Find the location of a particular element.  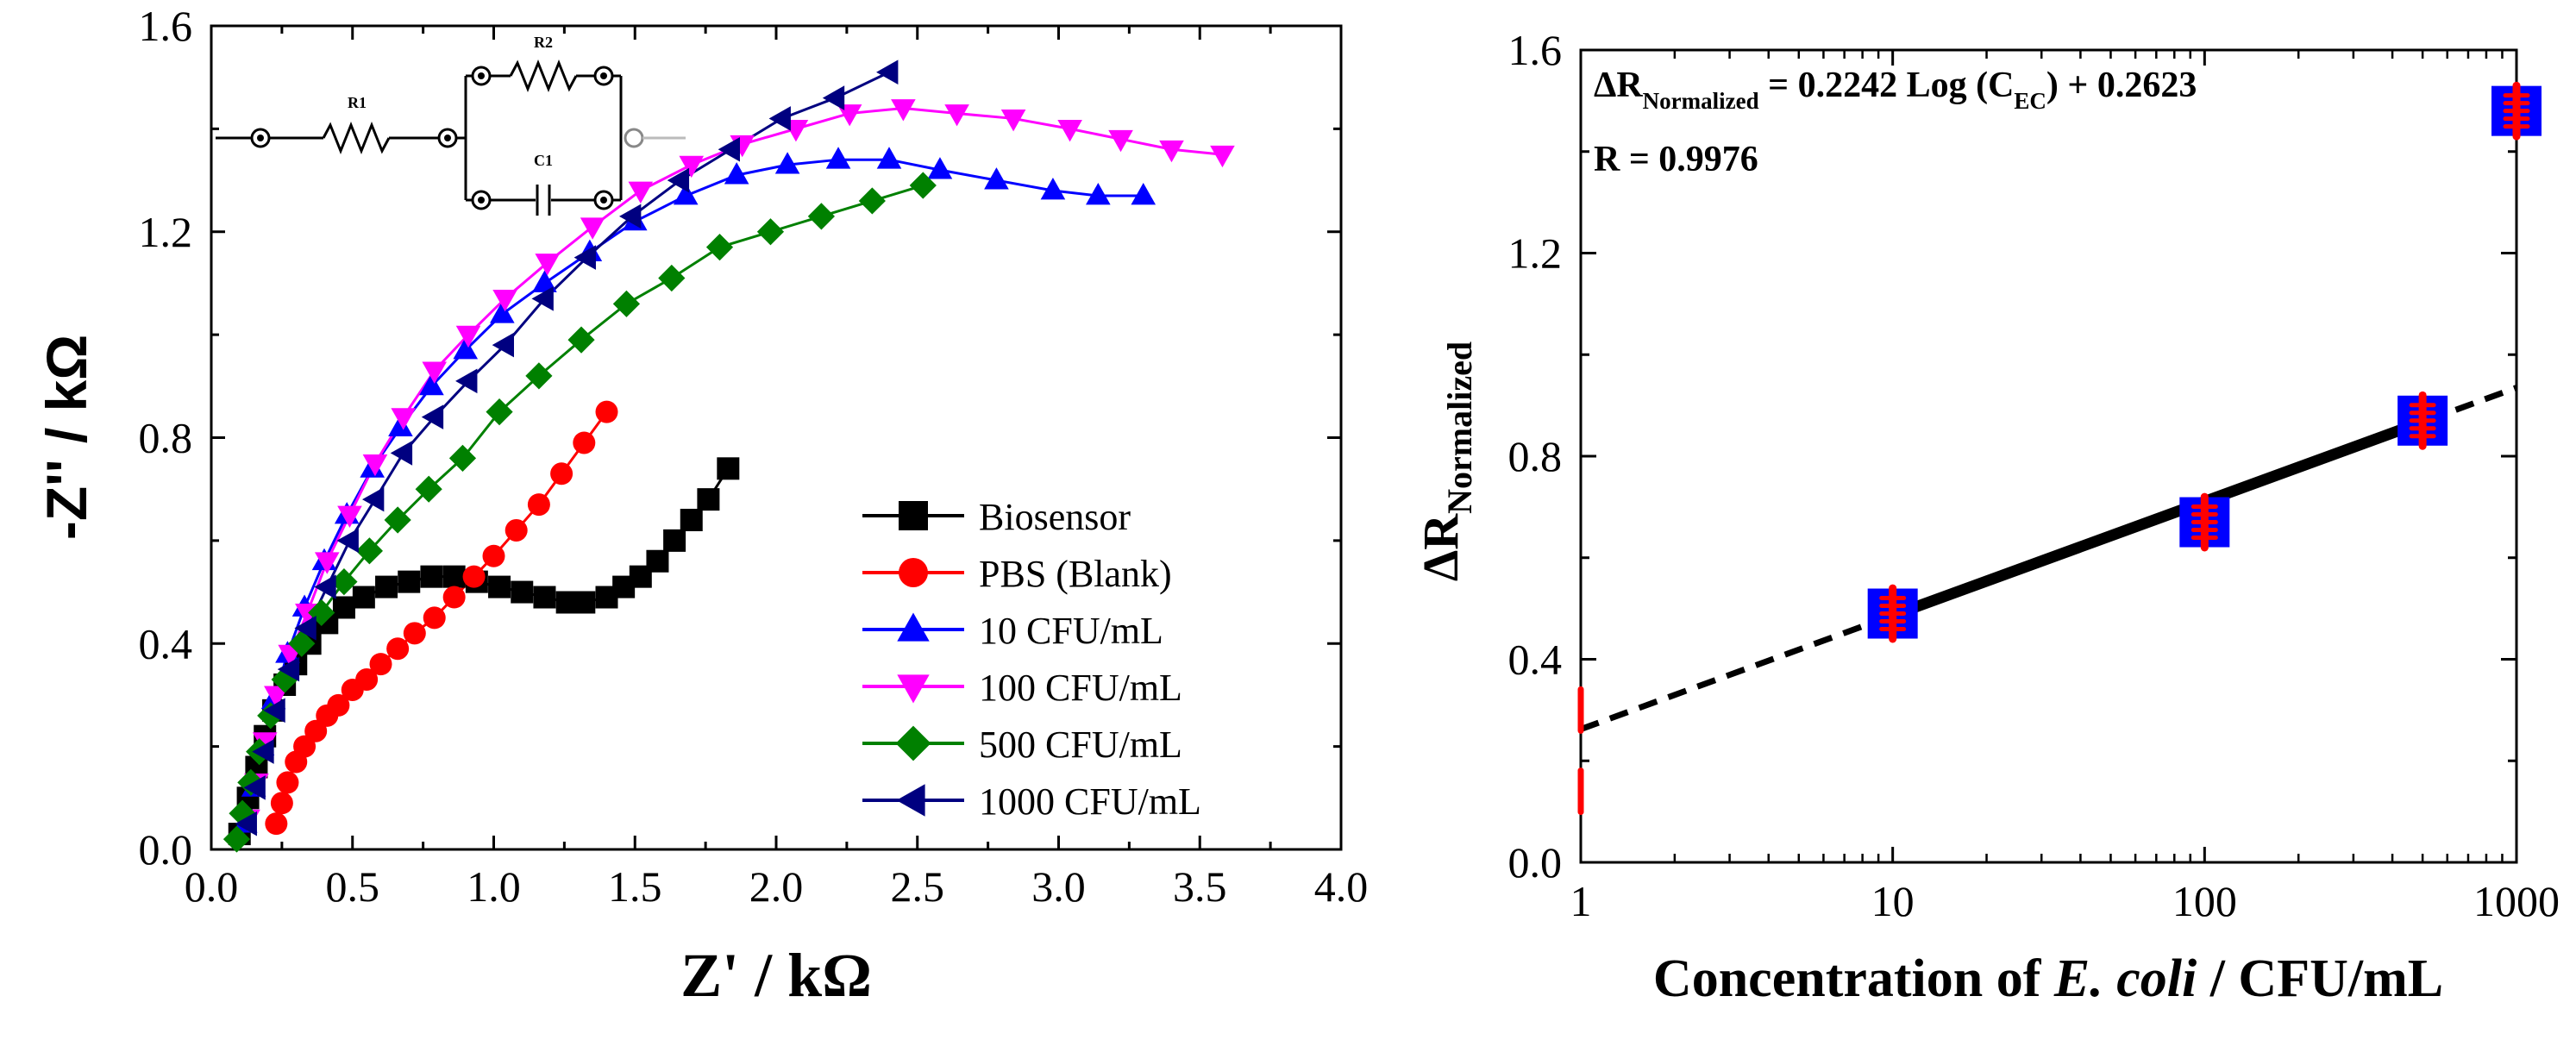

fit-line is located at coordinates (2048, 558).